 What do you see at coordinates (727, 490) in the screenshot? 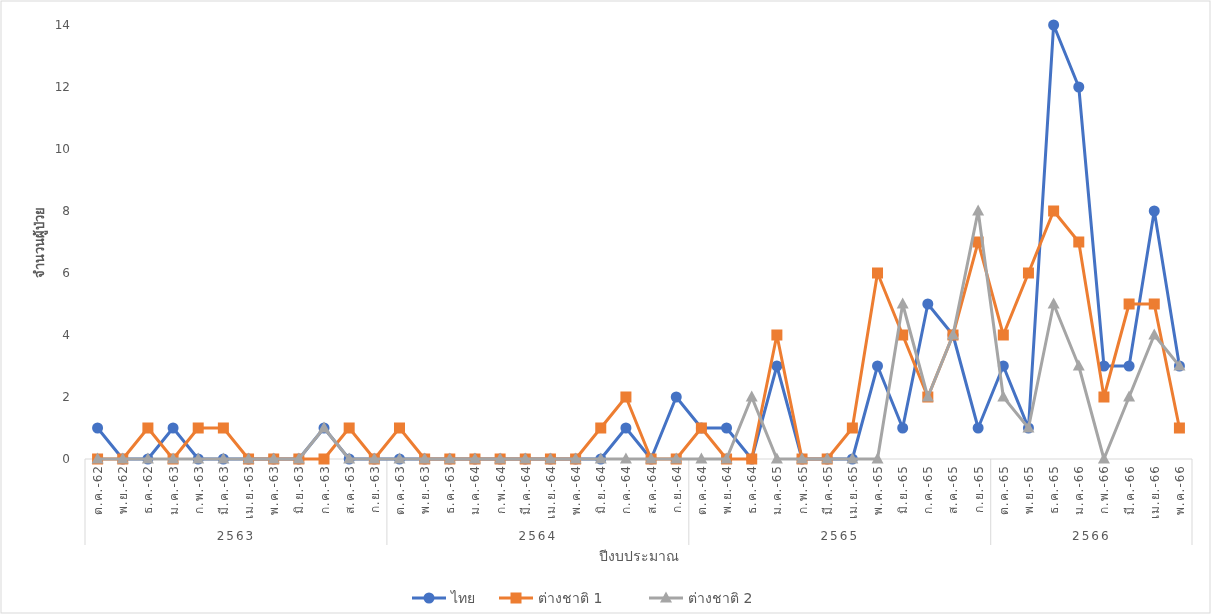
I see `x-tick-label: พ.ย.-64` at bounding box center [727, 490].